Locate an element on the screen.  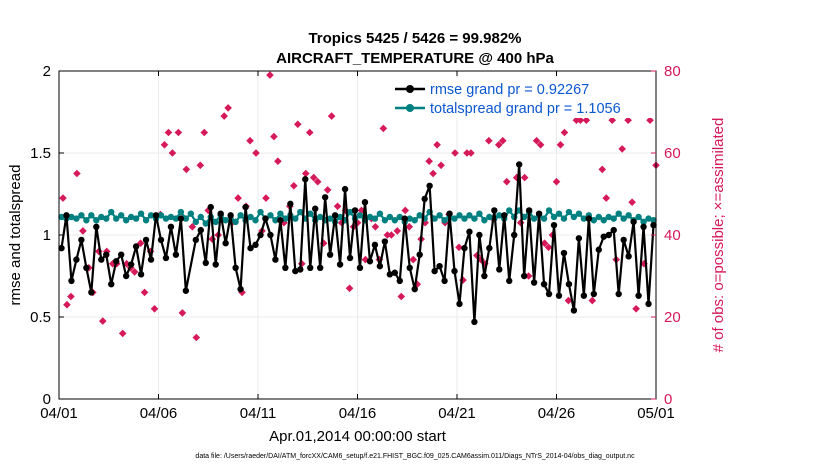
chart-subtitle: AIRCRAFT_TEMPERATURE @ 400 hPa is located at coordinates (415, 58).